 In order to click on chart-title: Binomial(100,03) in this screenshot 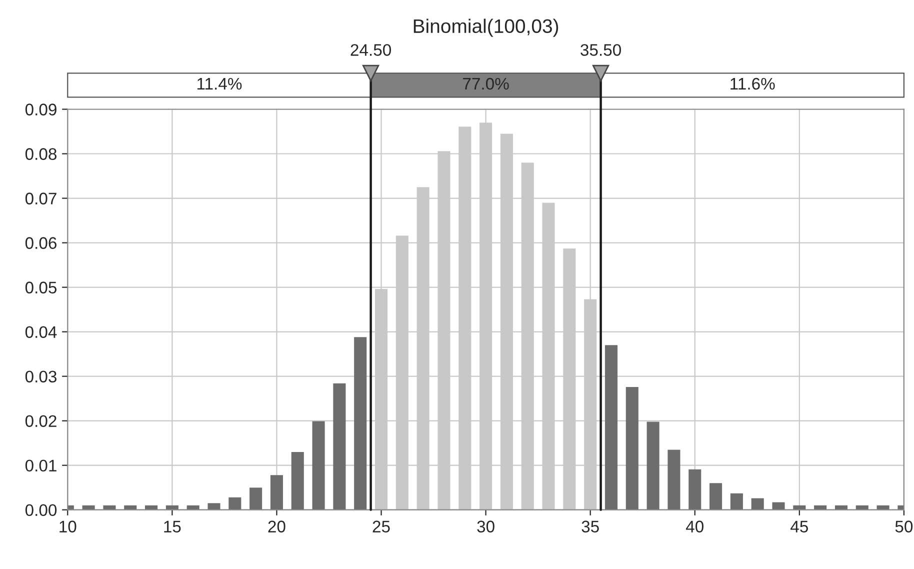, I will do `click(486, 27)`.